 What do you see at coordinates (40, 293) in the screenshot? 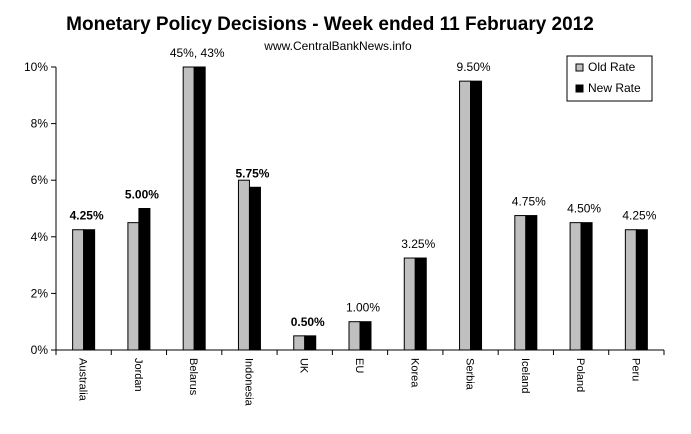
I see `y-tick-label: 2%` at bounding box center [40, 293].